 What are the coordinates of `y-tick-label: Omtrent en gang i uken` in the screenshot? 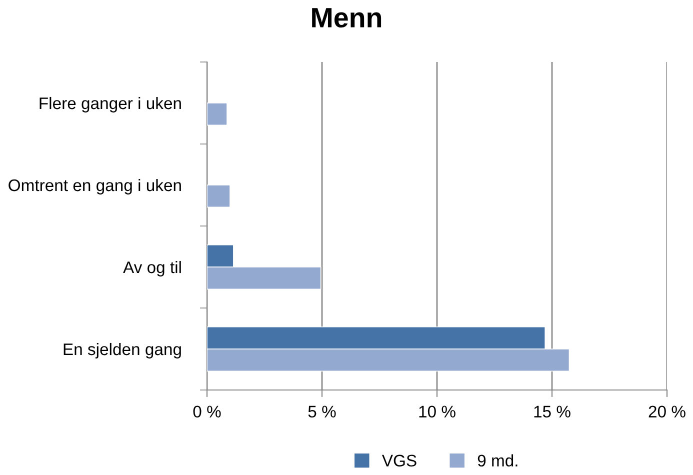 It's located at (94, 186).